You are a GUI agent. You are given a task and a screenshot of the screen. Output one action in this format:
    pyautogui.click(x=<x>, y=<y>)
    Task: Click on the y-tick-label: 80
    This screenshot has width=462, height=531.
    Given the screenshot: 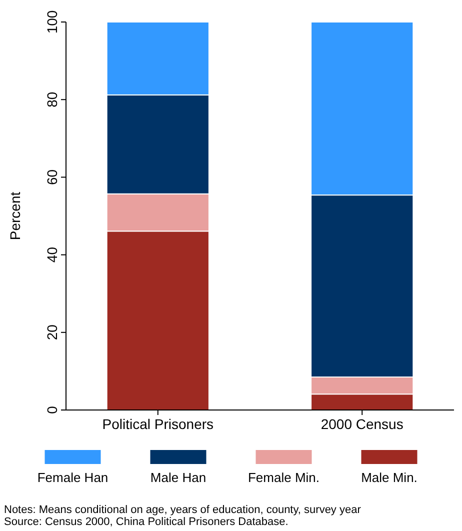 What is the action you would take?
    pyautogui.click(x=52, y=100)
    